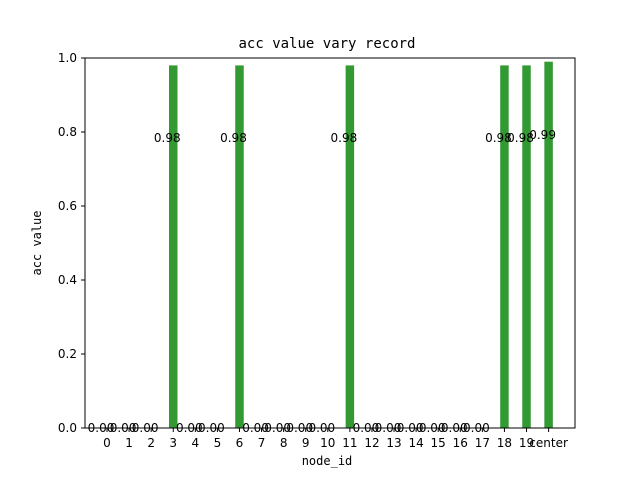  What do you see at coordinates (526, 443) in the screenshot?
I see `x-tick-label-19: 19` at bounding box center [526, 443].